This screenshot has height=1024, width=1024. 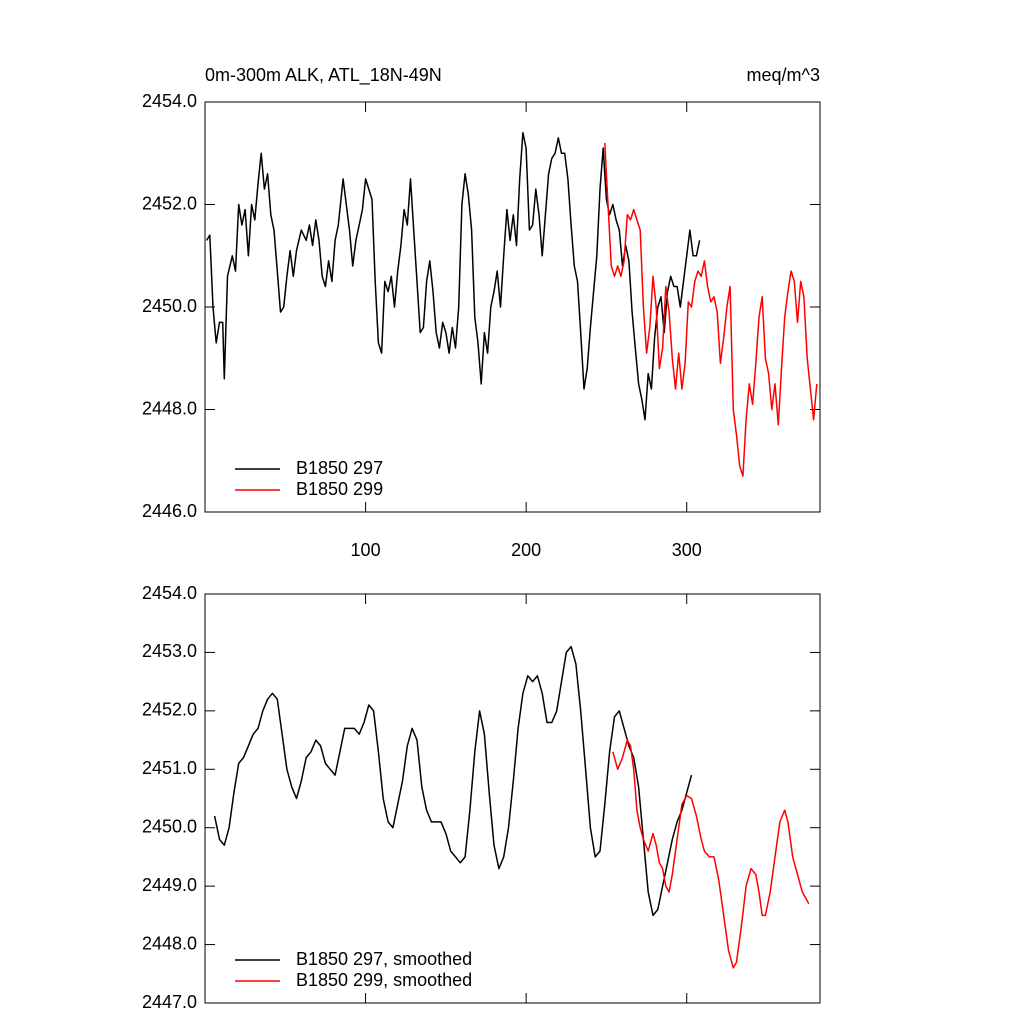 What do you see at coordinates (169, 885) in the screenshot?
I see `y-tick-label: 2449.0` at bounding box center [169, 885].